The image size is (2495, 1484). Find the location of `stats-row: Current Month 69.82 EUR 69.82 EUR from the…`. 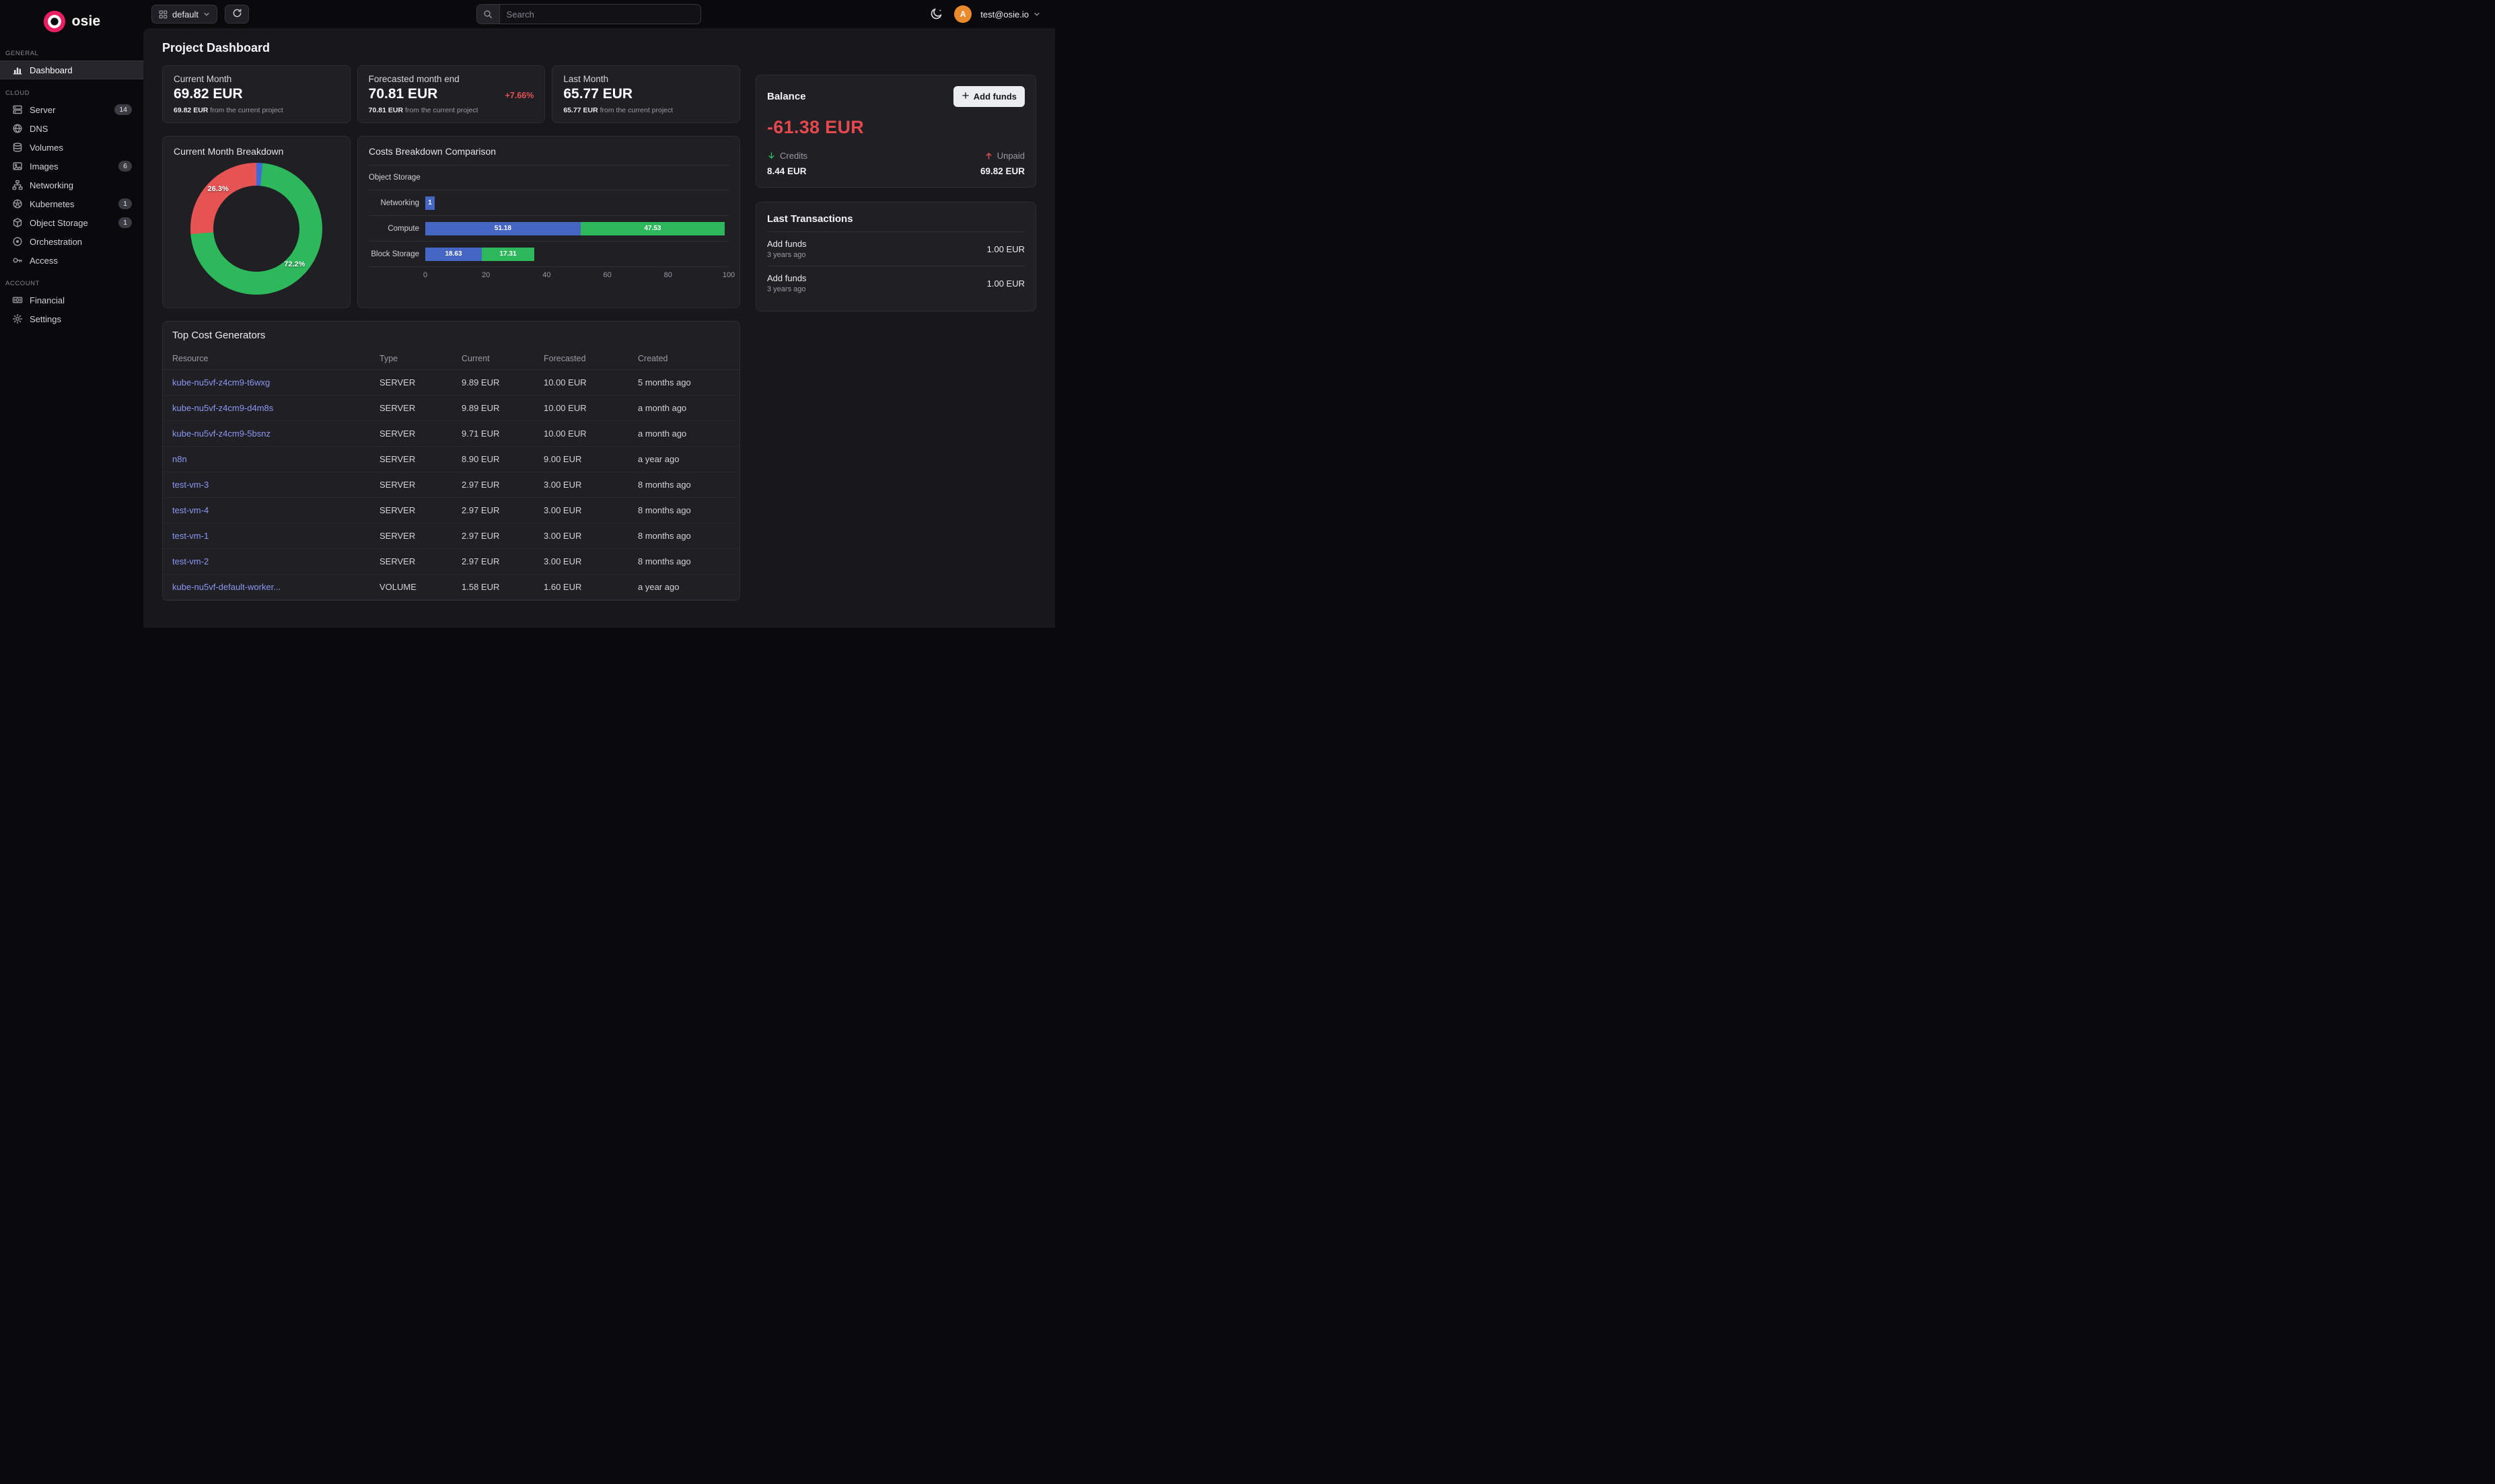

stats-row: Current Month 69.82 EUR 69.82 EUR from the… is located at coordinates (452, 94).